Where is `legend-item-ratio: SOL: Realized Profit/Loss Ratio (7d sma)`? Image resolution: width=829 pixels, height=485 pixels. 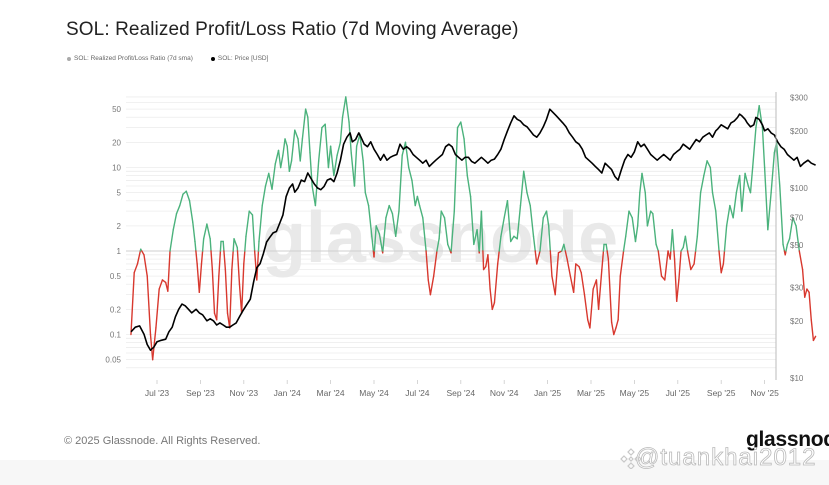
legend-item-ratio: SOL: Realized Profit/Loss Ratio (7d sma) is located at coordinates (130, 58).